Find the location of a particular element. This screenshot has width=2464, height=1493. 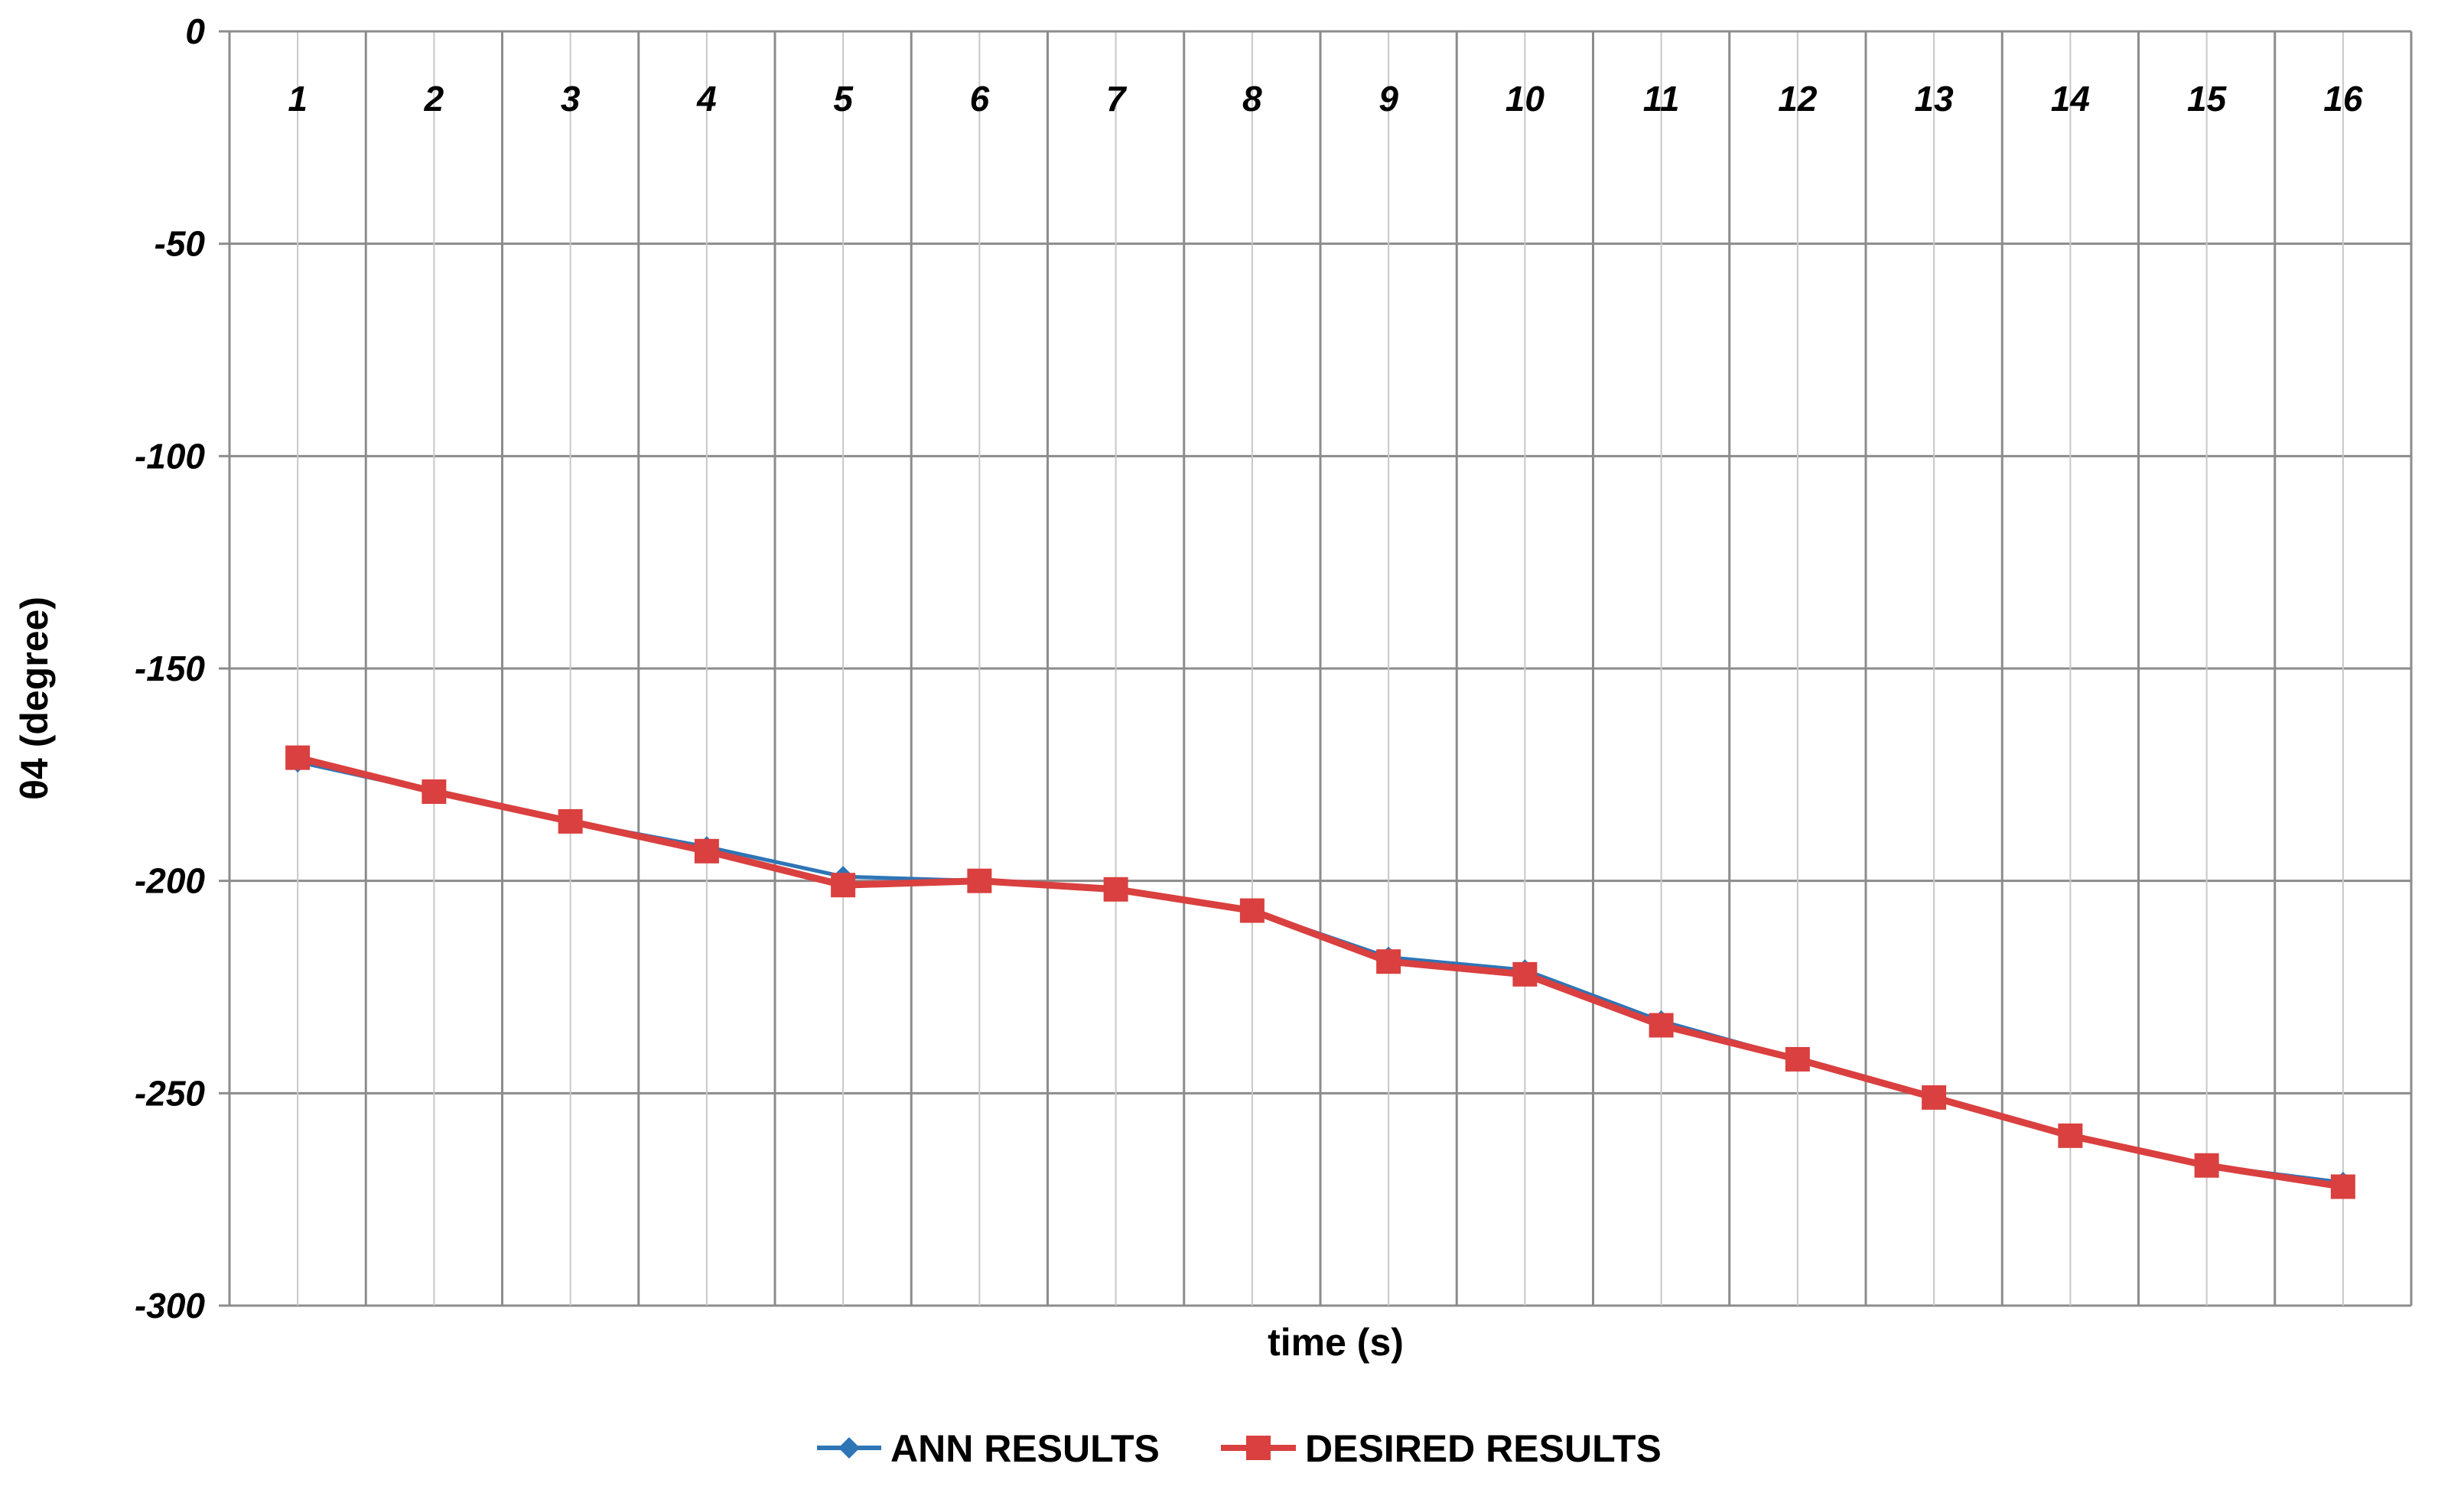

x-tick-label: 12 is located at coordinates (1798, 99).